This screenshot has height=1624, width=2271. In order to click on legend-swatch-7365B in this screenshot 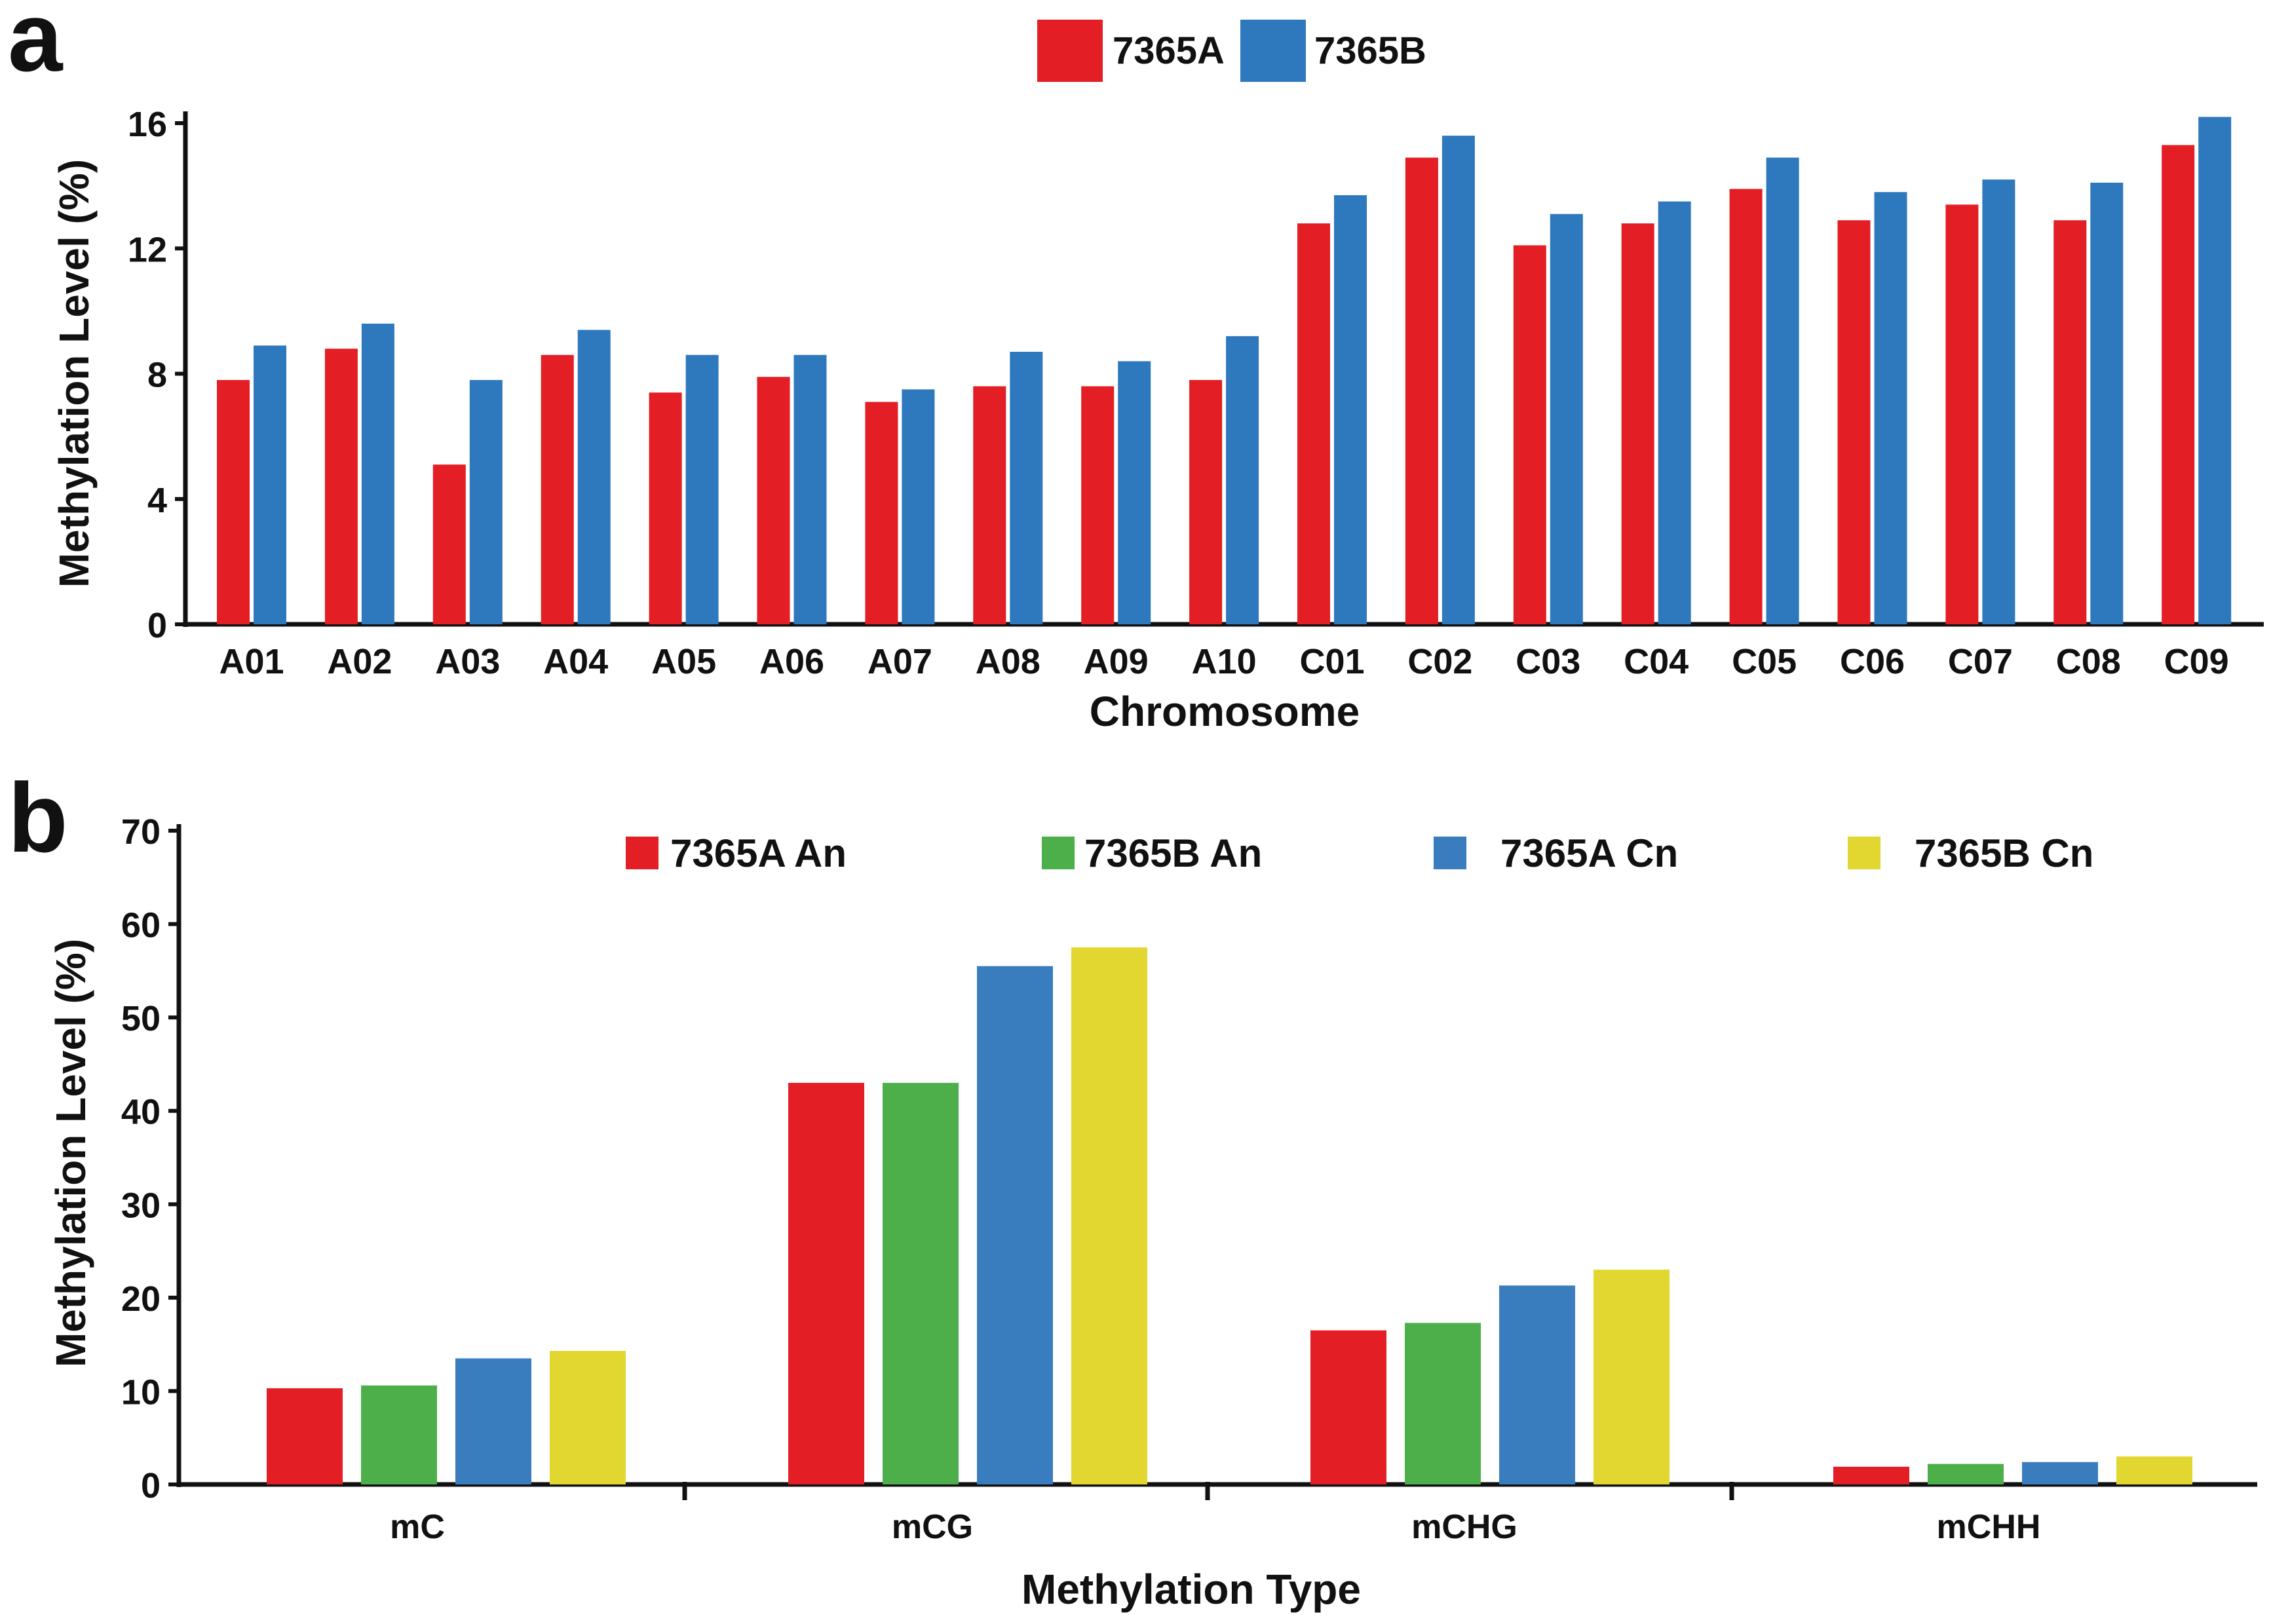, I will do `click(1273, 51)`.